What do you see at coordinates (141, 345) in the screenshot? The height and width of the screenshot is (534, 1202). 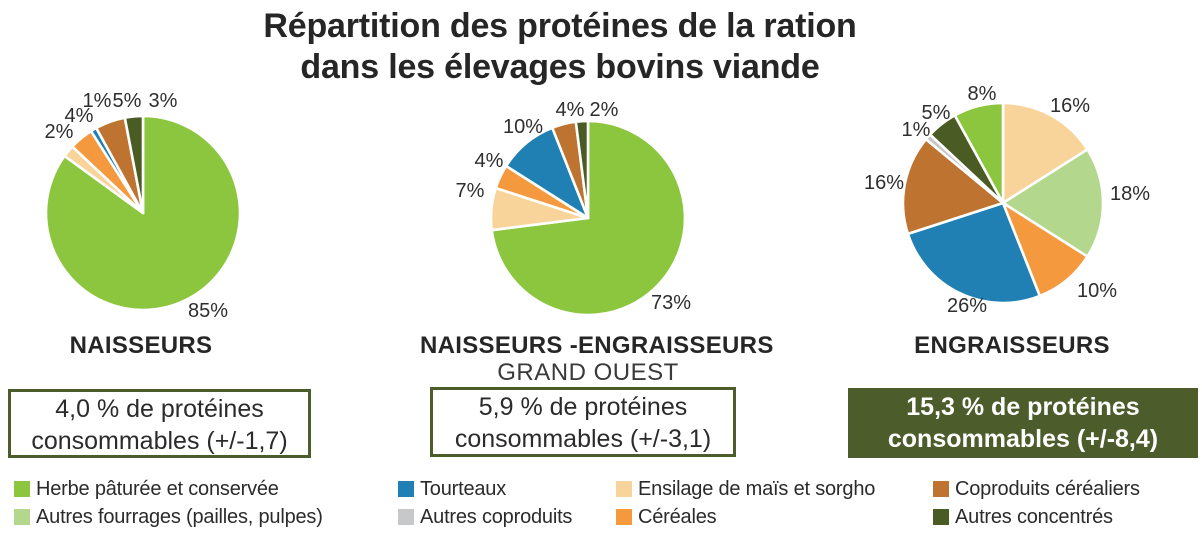 I see `caption-naisseurs: NAISSEURS` at bounding box center [141, 345].